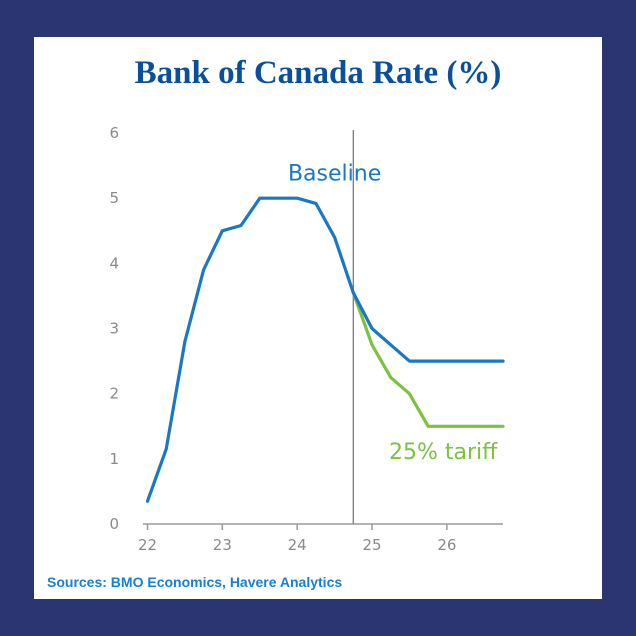 The width and height of the screenshot is (636, 636). Describe the element at coordinates (297, 545) in the screenshot. I see `x-tick-label: 24` at that location.